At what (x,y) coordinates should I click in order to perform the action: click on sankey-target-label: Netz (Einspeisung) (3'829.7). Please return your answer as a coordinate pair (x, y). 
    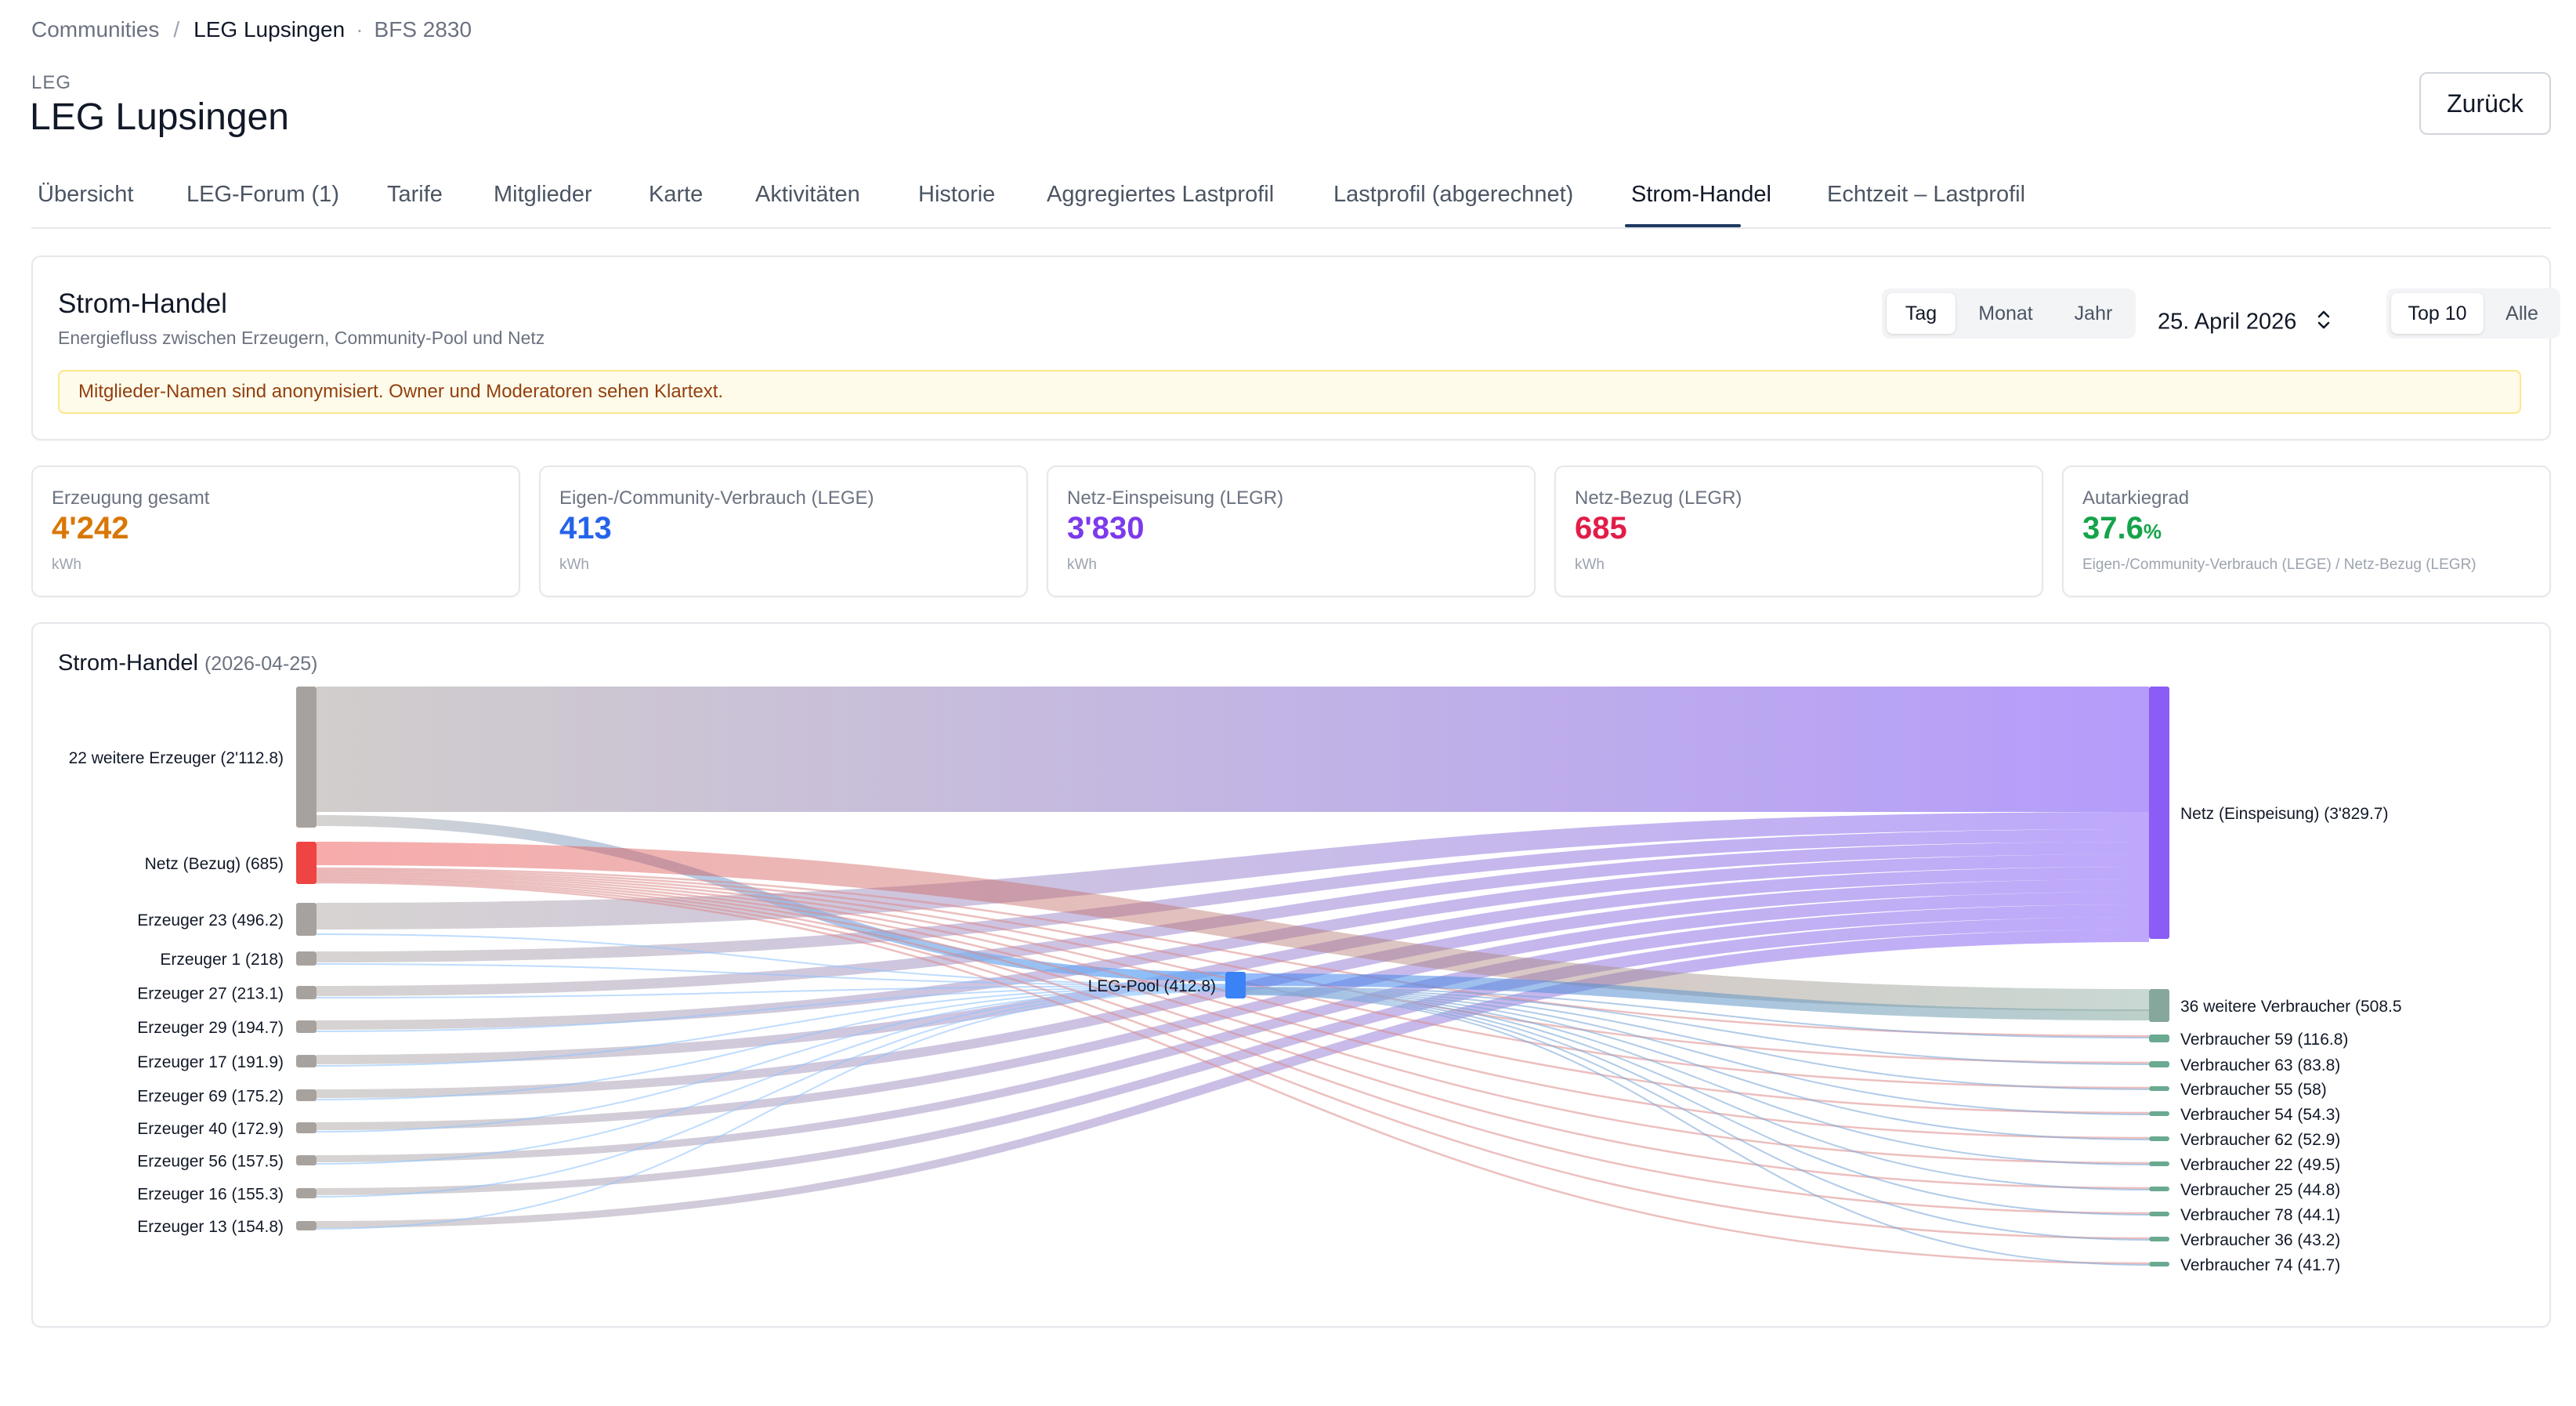
    Looking at the image, I should click on (2284, 814).